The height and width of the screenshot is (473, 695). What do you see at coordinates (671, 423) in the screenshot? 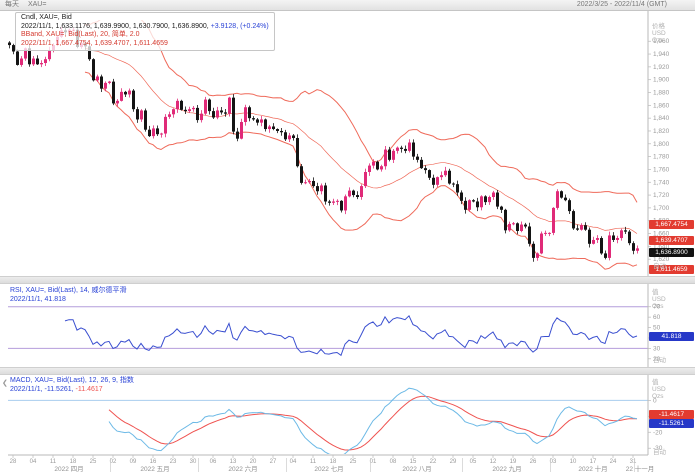
I see `macd-value-badge: -11.5261` at bounding box center [671, 423].